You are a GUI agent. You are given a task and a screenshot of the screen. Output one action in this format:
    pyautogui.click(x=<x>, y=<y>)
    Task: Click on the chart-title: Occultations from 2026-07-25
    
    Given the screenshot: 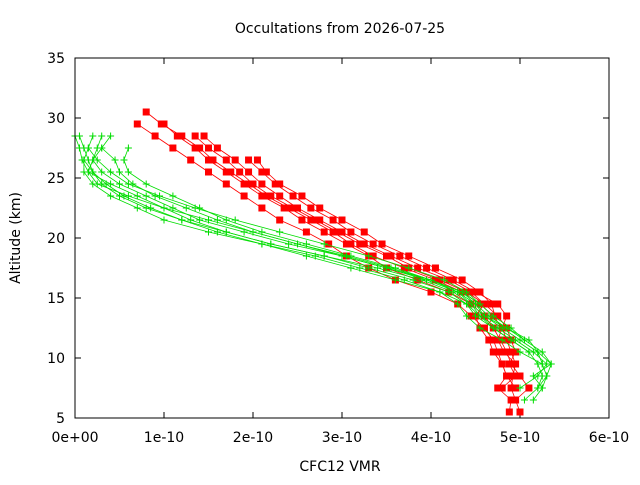 What is the action you would take?
    pyautogui.click(x=340, y=29)
    